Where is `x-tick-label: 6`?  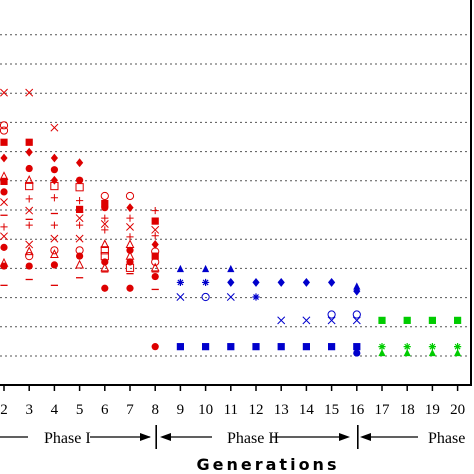
x-tick-label: 6 is located at coordinates (105, 410).